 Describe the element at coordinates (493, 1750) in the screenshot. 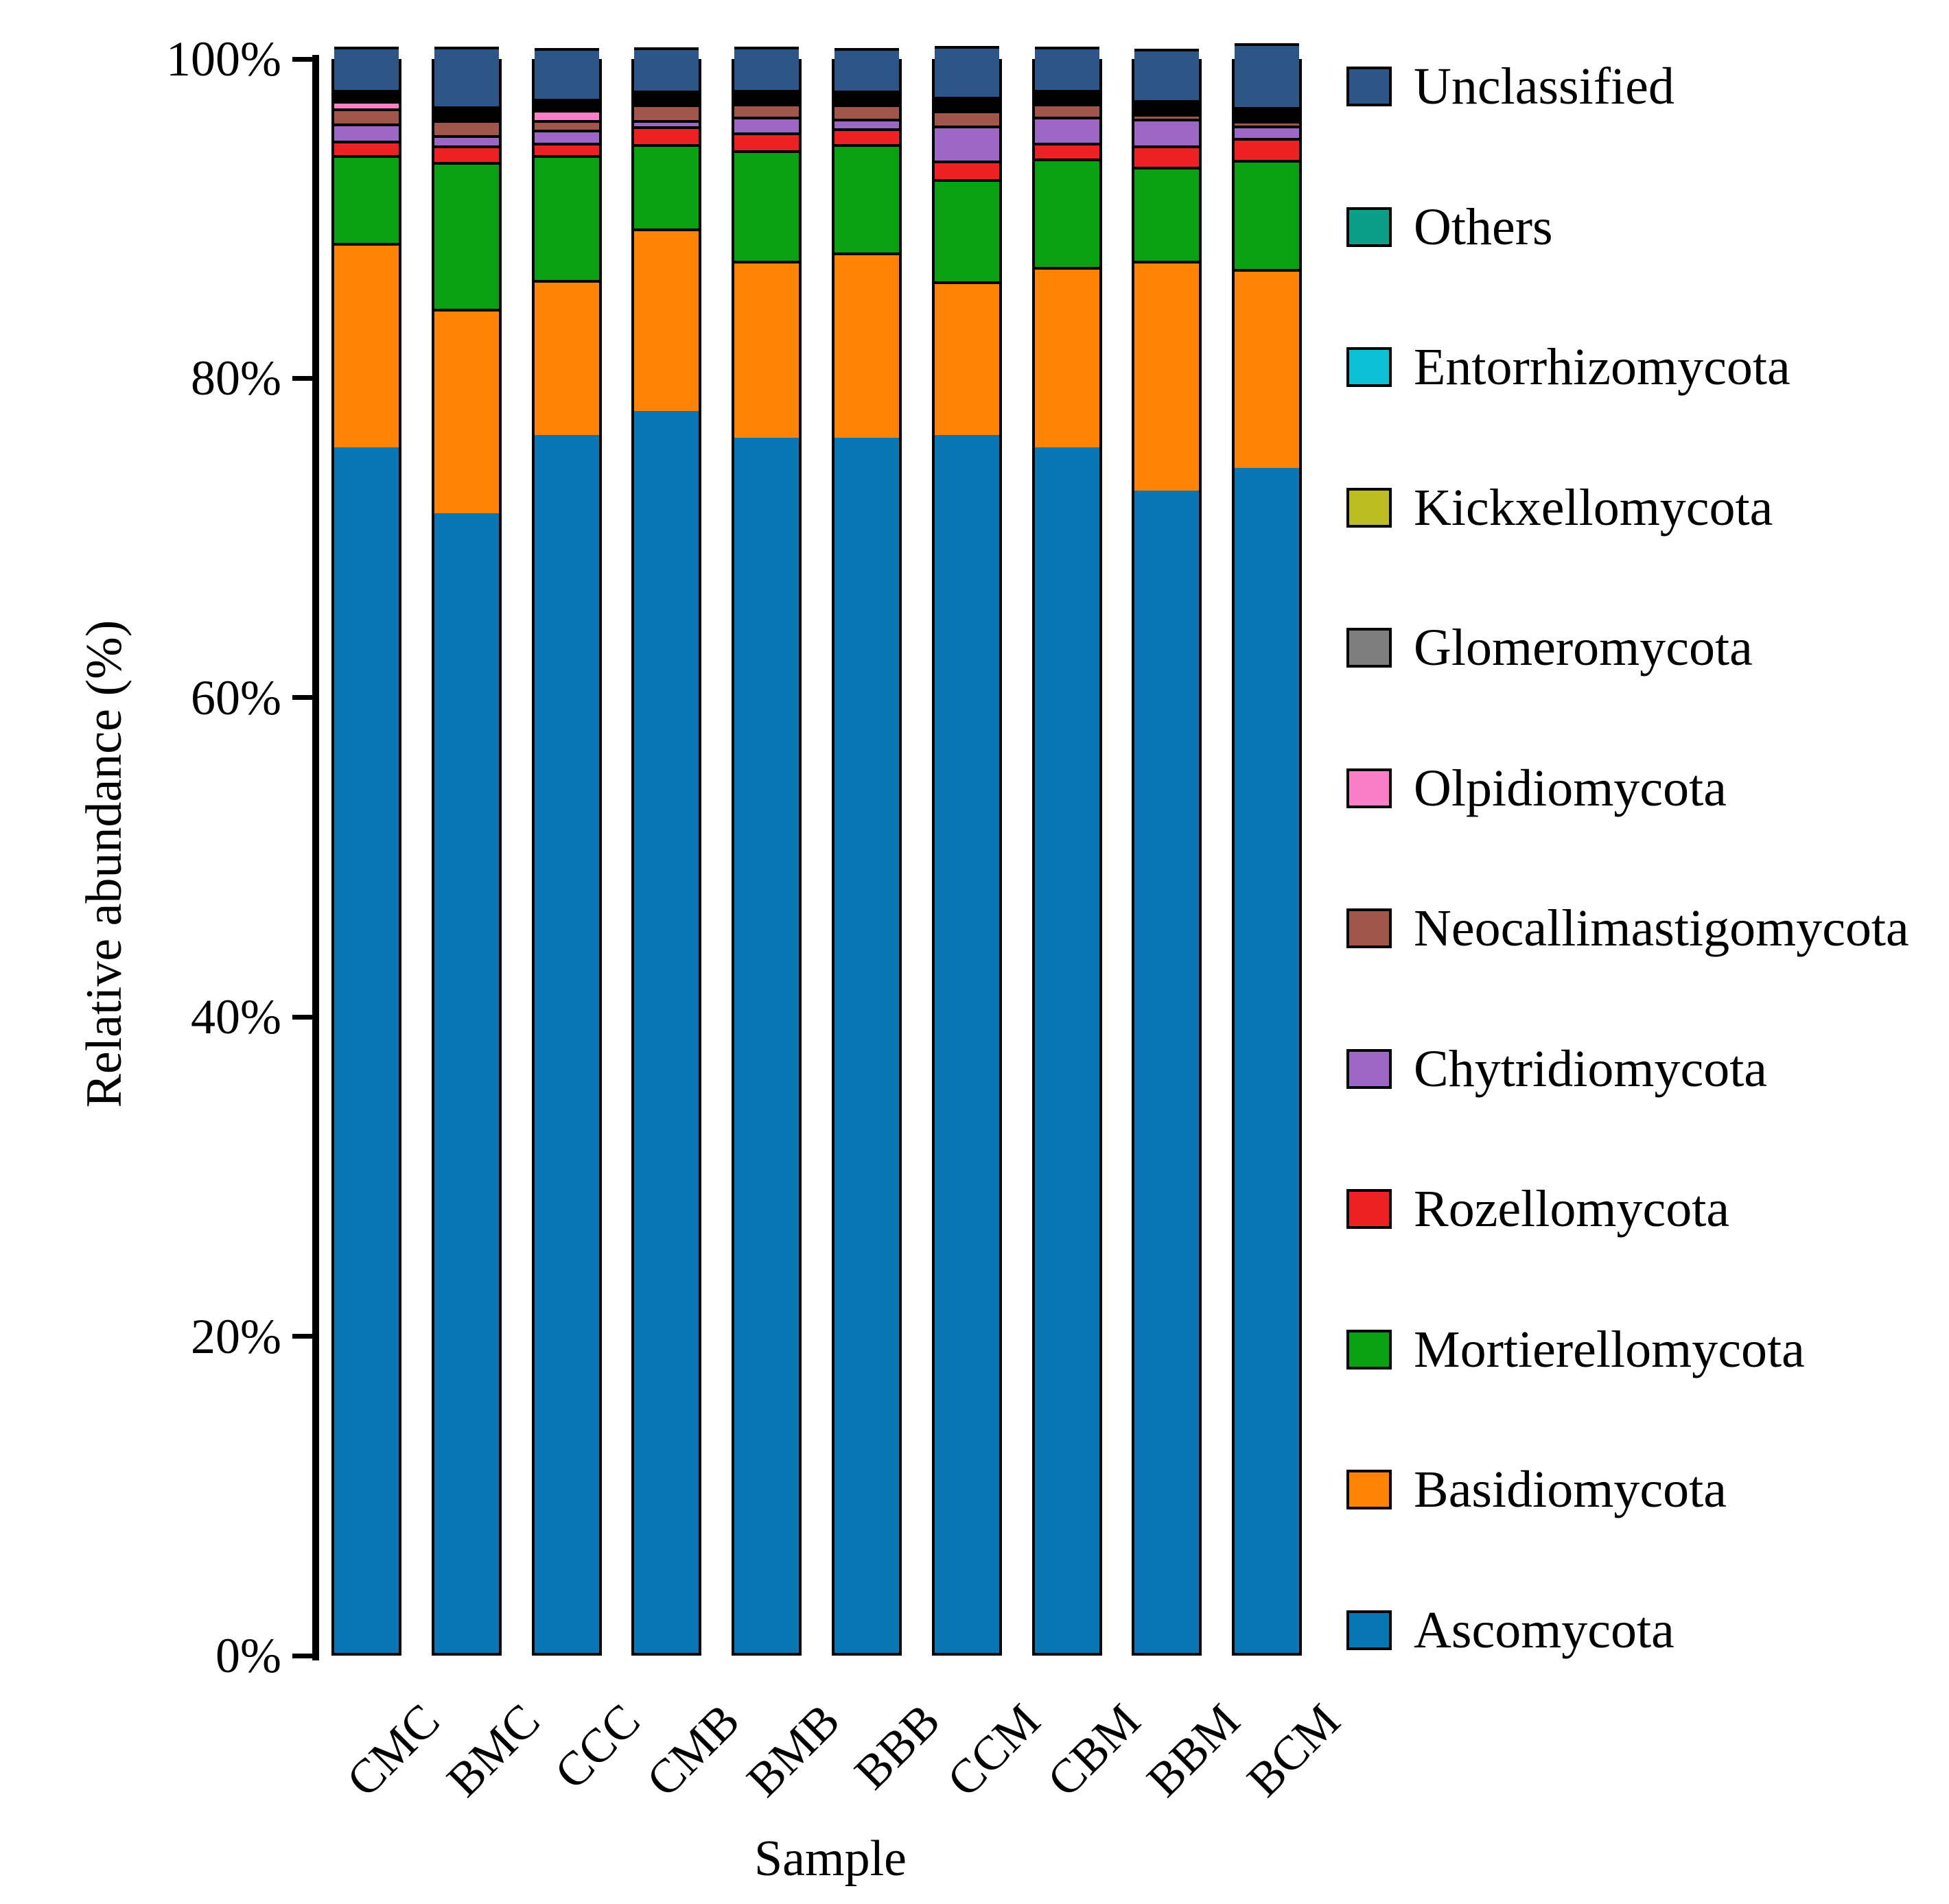

I see `x-tick-label-BMC: BMC` at that location.